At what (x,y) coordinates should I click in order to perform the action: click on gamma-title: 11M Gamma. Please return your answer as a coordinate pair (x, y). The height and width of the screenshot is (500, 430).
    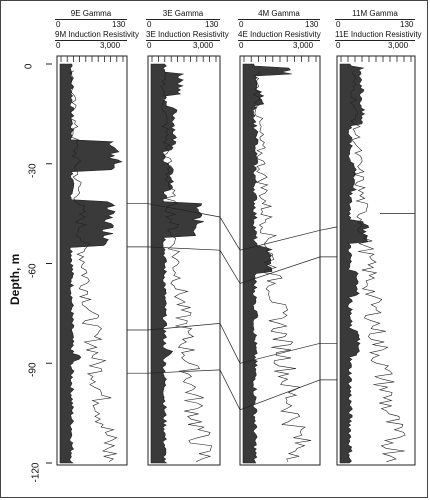
    Looking at the image, I should click on (375, 13).